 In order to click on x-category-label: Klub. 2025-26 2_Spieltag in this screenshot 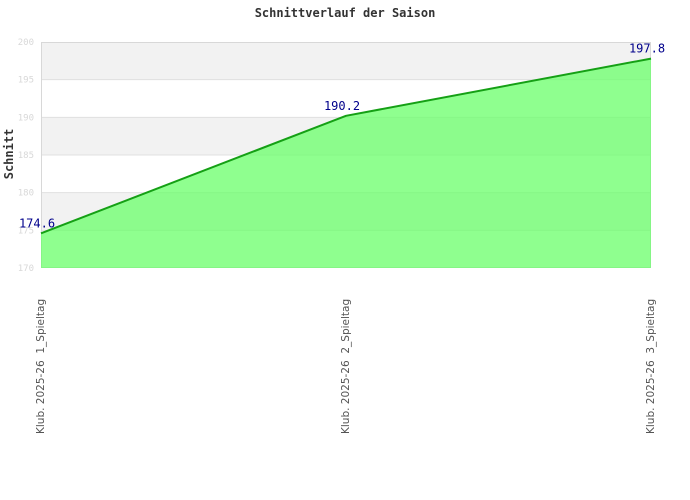, I will do `click(346, 366)`.